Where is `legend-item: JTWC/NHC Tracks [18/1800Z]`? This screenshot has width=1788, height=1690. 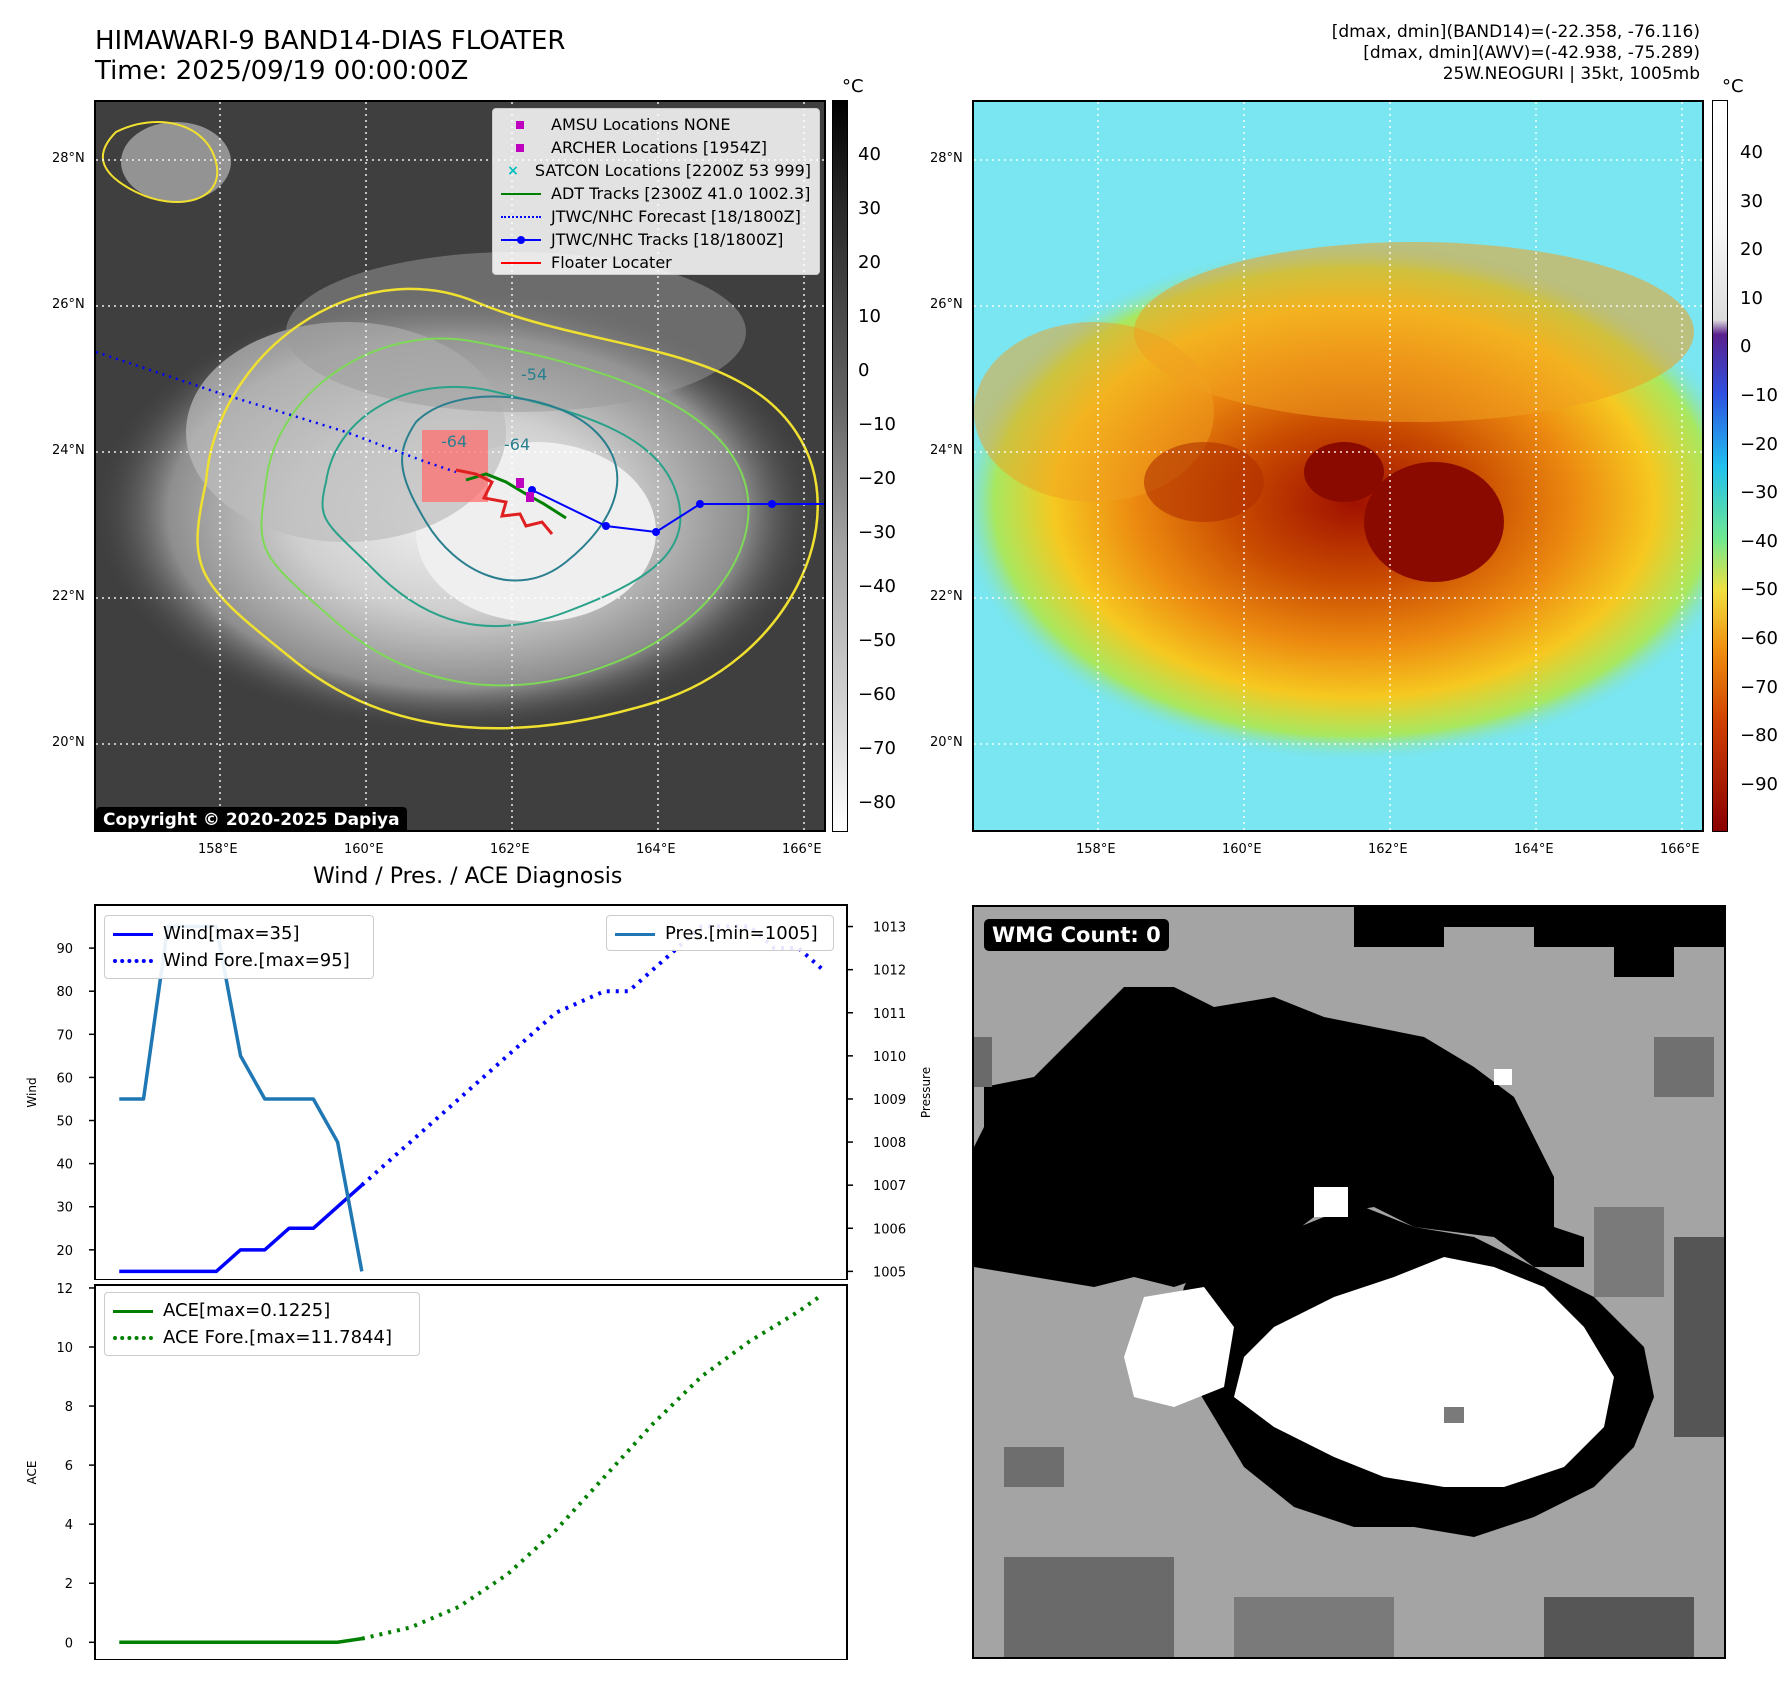
legend-item: JTWC/NHC Tracks [18/1800Z] is located at coordinates (656, 239).